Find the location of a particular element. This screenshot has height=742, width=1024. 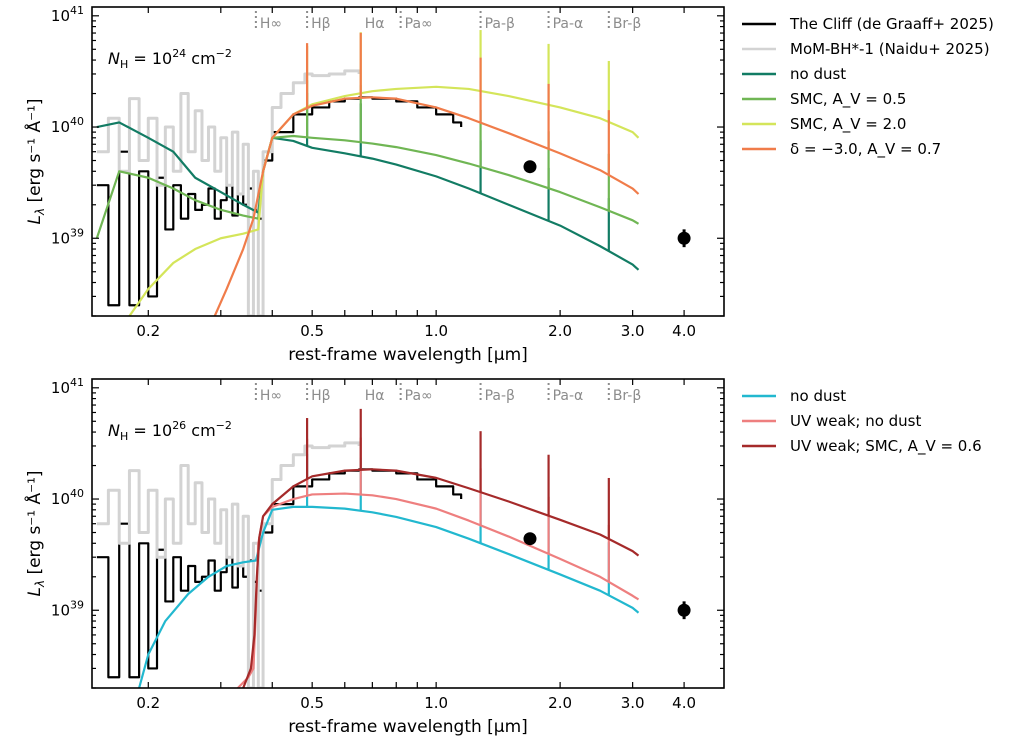

legend-label: SMC, A_V = 0.5 is located at coordinates (848, 99).